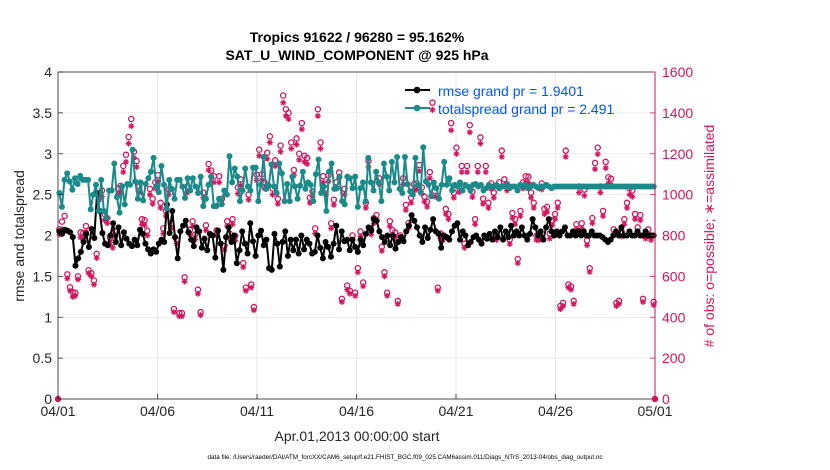 This screenshot has width=830, height=470. What do you see at coordinates (48, 236) in the screenshot?
I see `y-left-tick-label: 2` at bounding box center [48, 236].